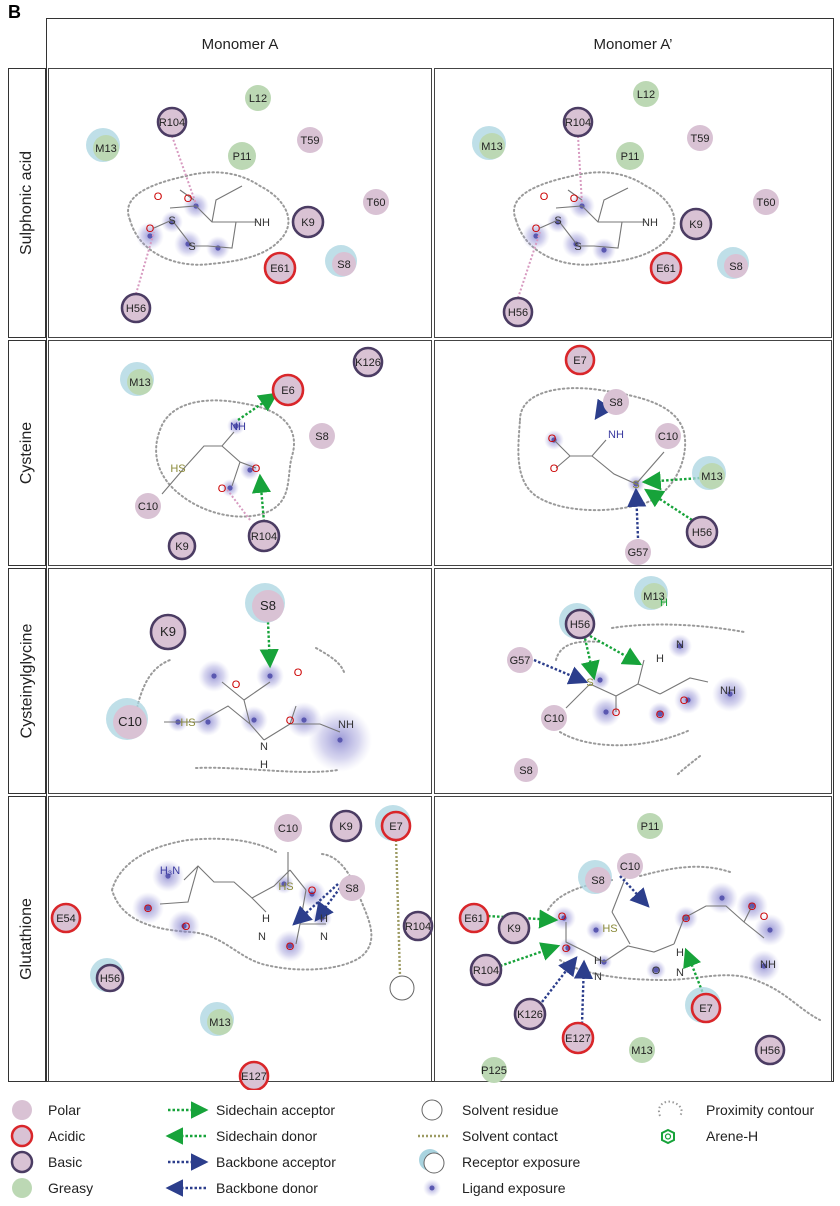 This screenshot has height=1206, width=840. What do you see at coordinates (513, 929) in the screenshot?
I see `residue-label: K9` at bounding box center [513, 929].